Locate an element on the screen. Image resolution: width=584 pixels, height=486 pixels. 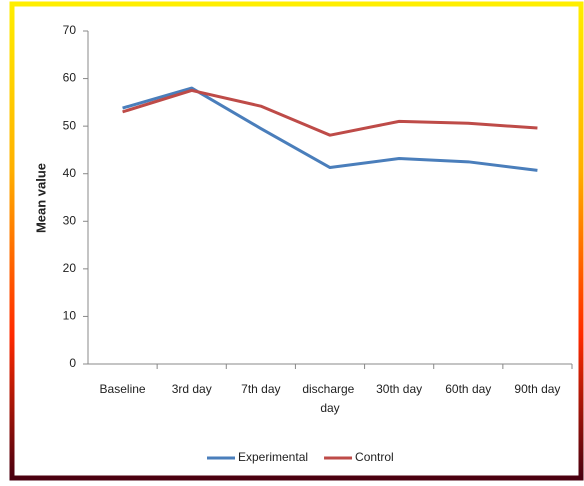
y-axis-label: Mean value is located at coordinates (40, 198).